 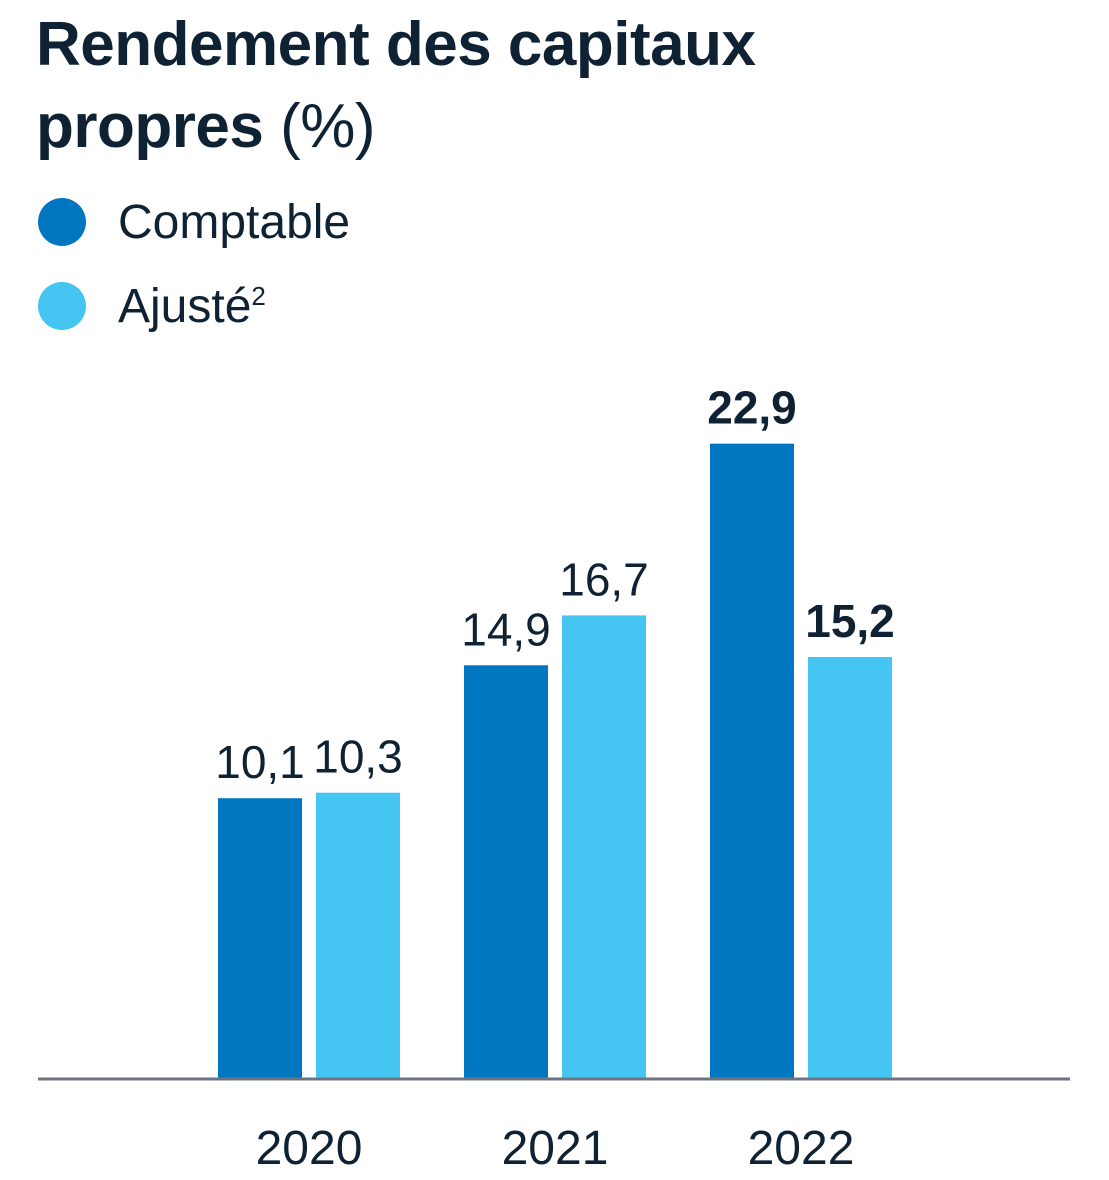 I want to click on legend-label-ajuste-text: Ajusté, so click(x=185, y=306).